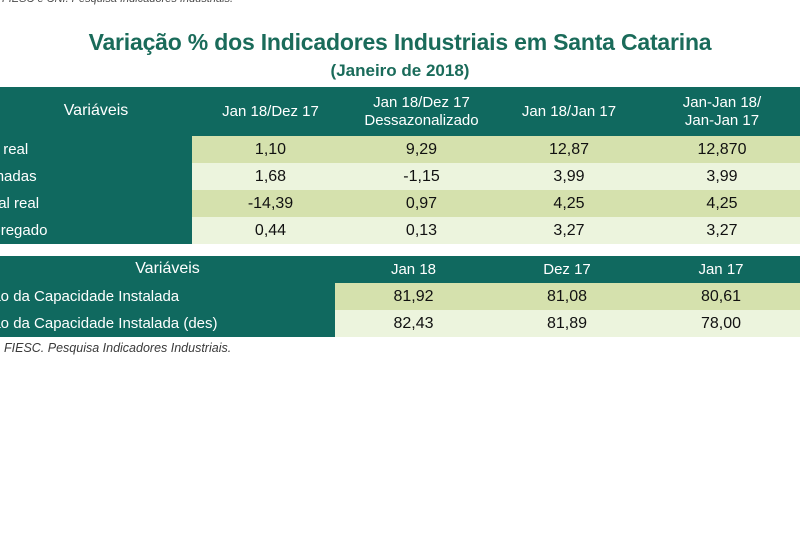 The width and height of the screenshot is (800, 533). What do you see at coordinates (569, 176) in the screenshot?
I see `table1-row2-col4: 3,99` at bounding box center [569, 176].